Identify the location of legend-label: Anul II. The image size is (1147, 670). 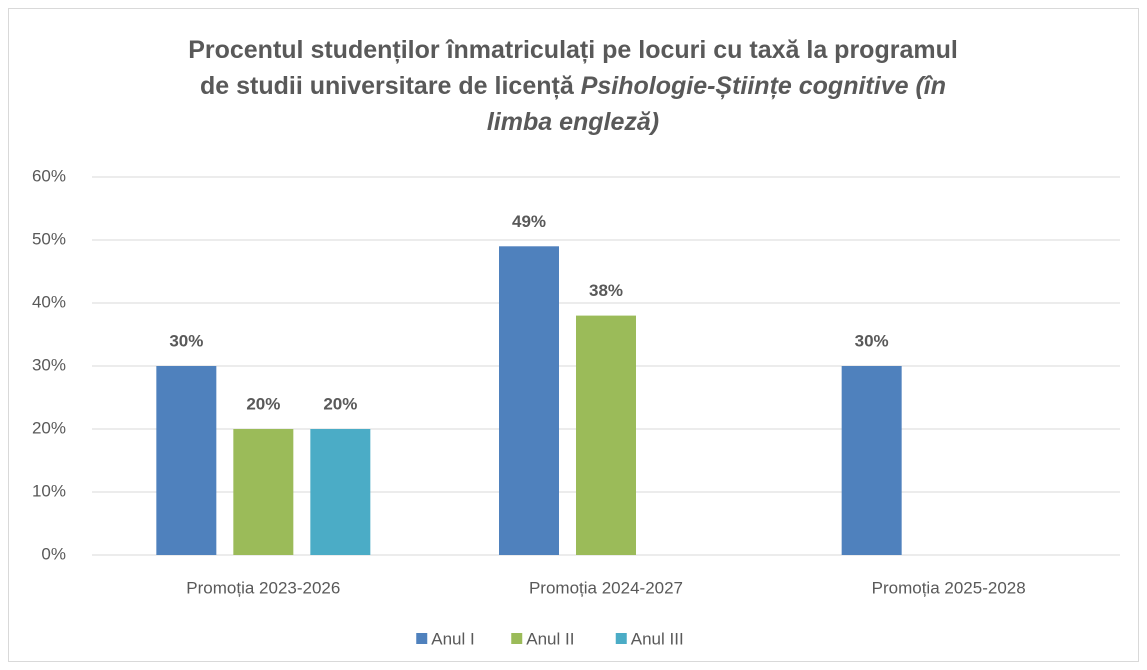
(550, 638).